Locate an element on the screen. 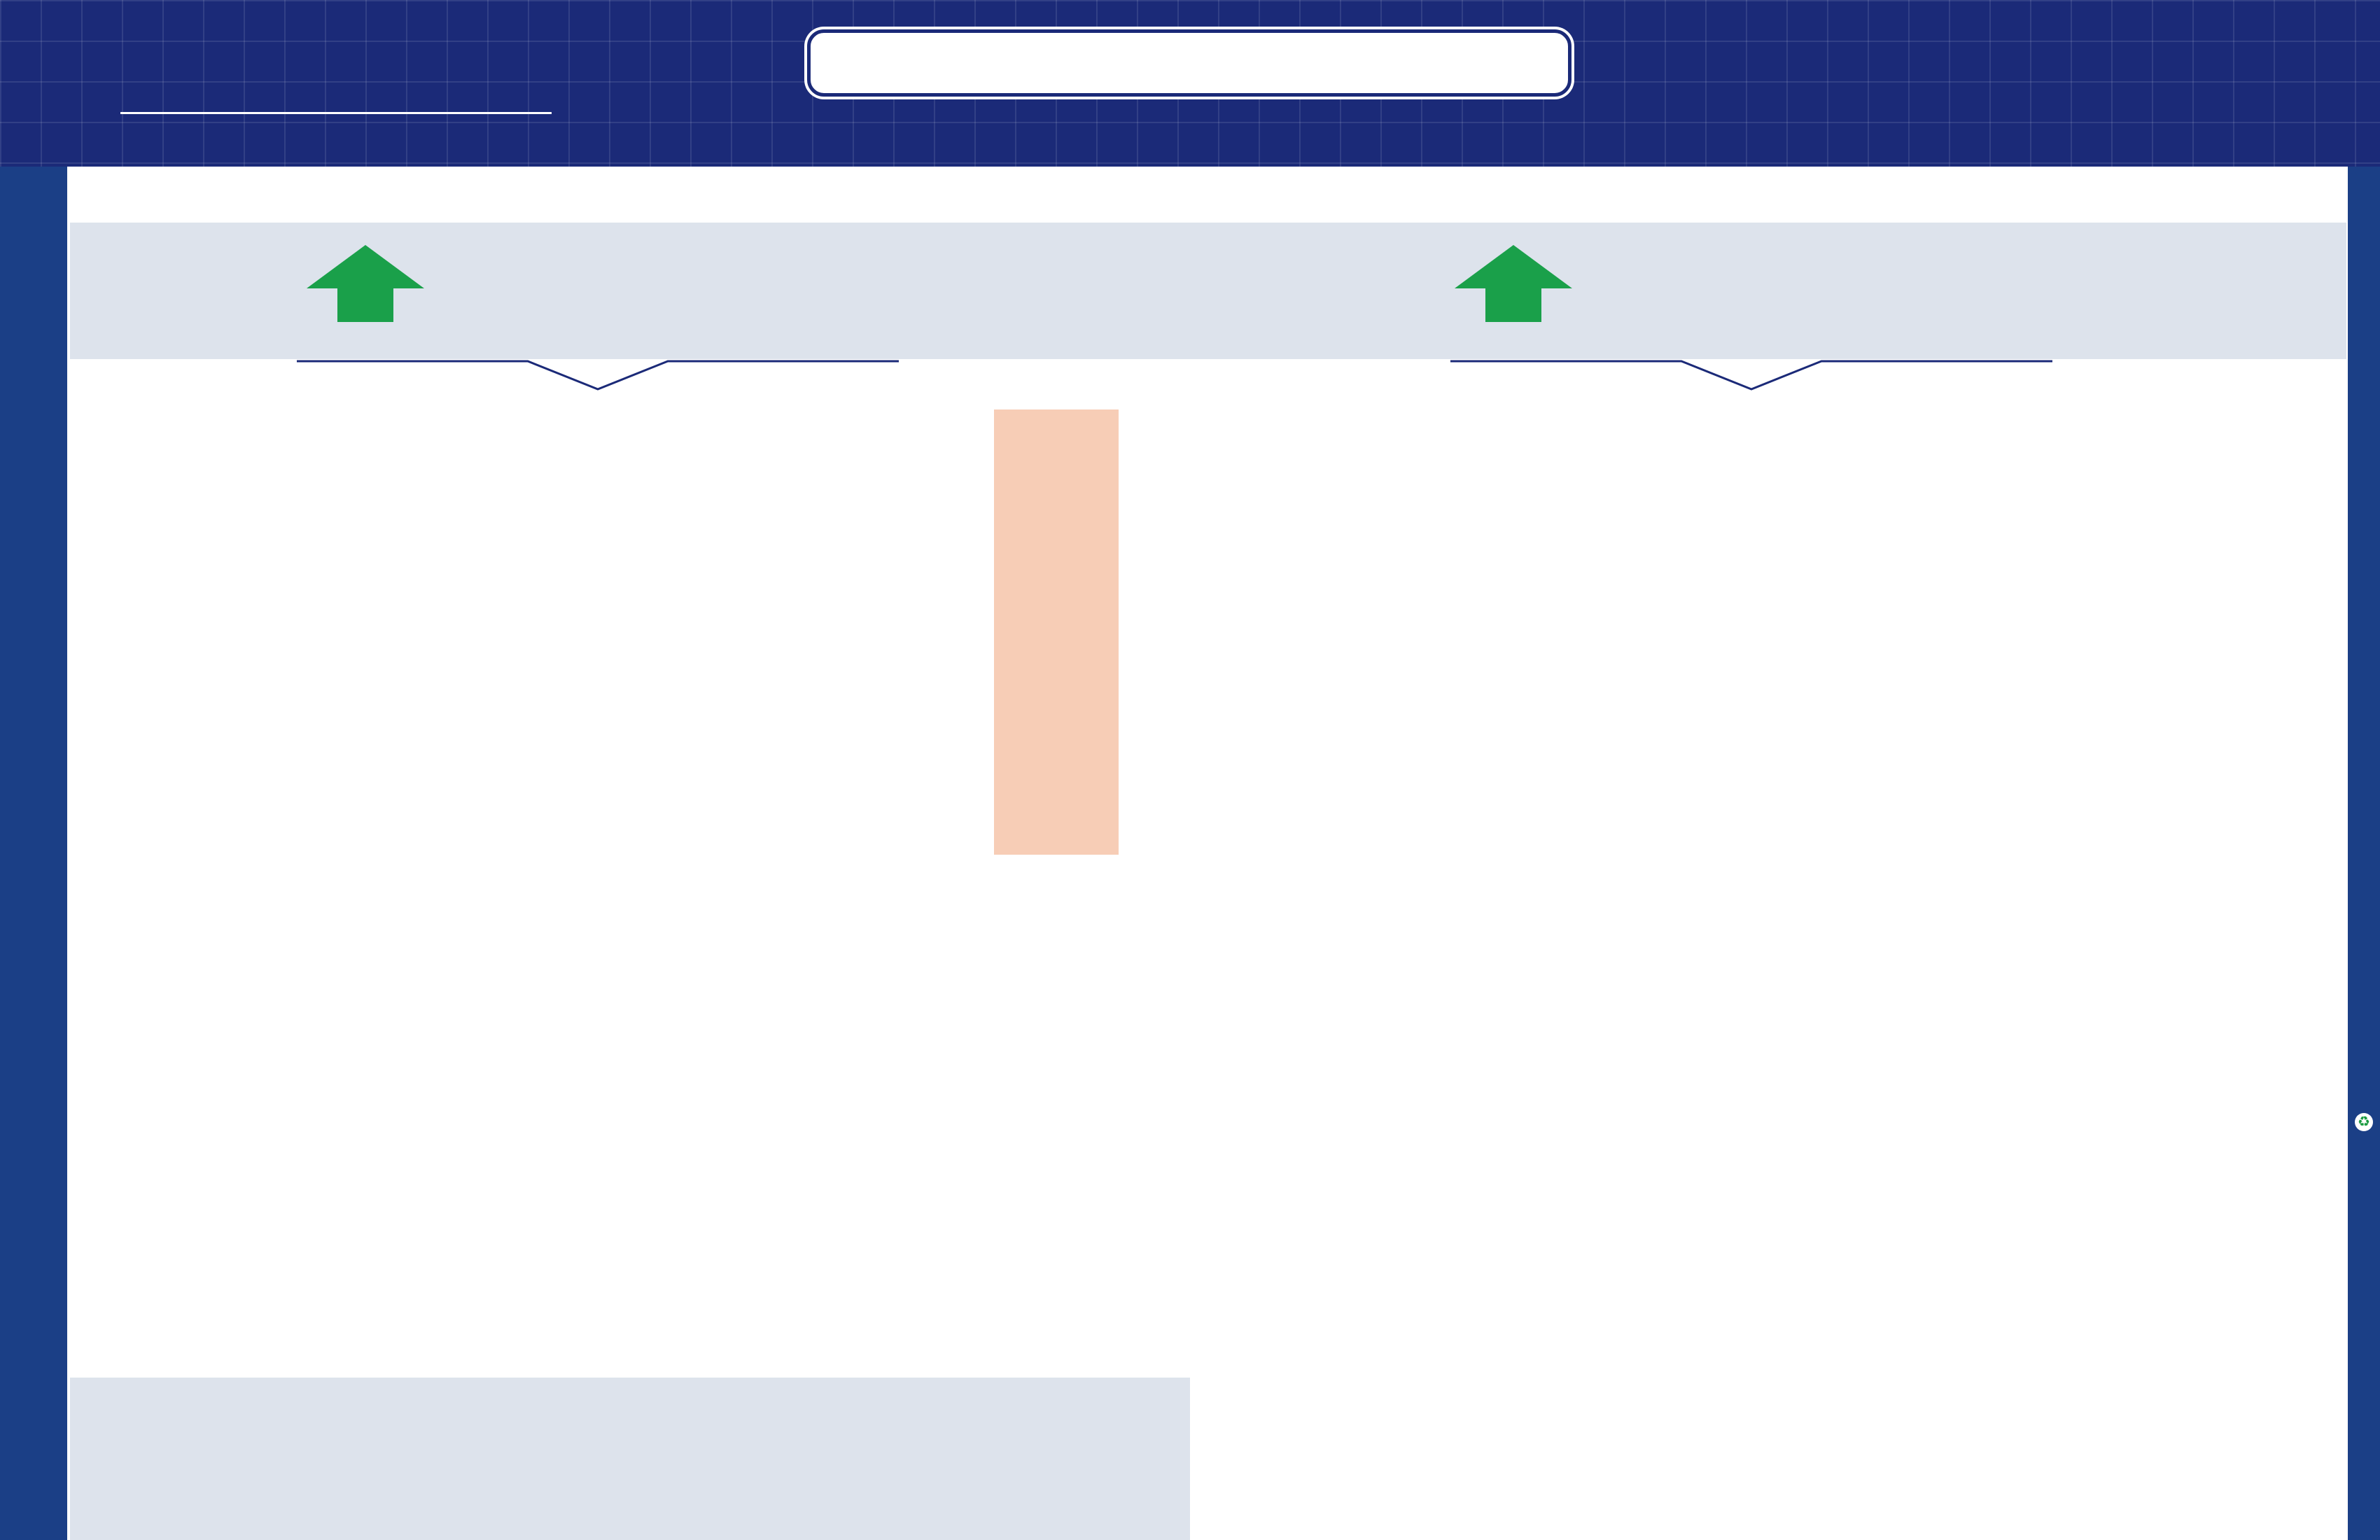  agent-address-box is located at coordinates (1189, 63).